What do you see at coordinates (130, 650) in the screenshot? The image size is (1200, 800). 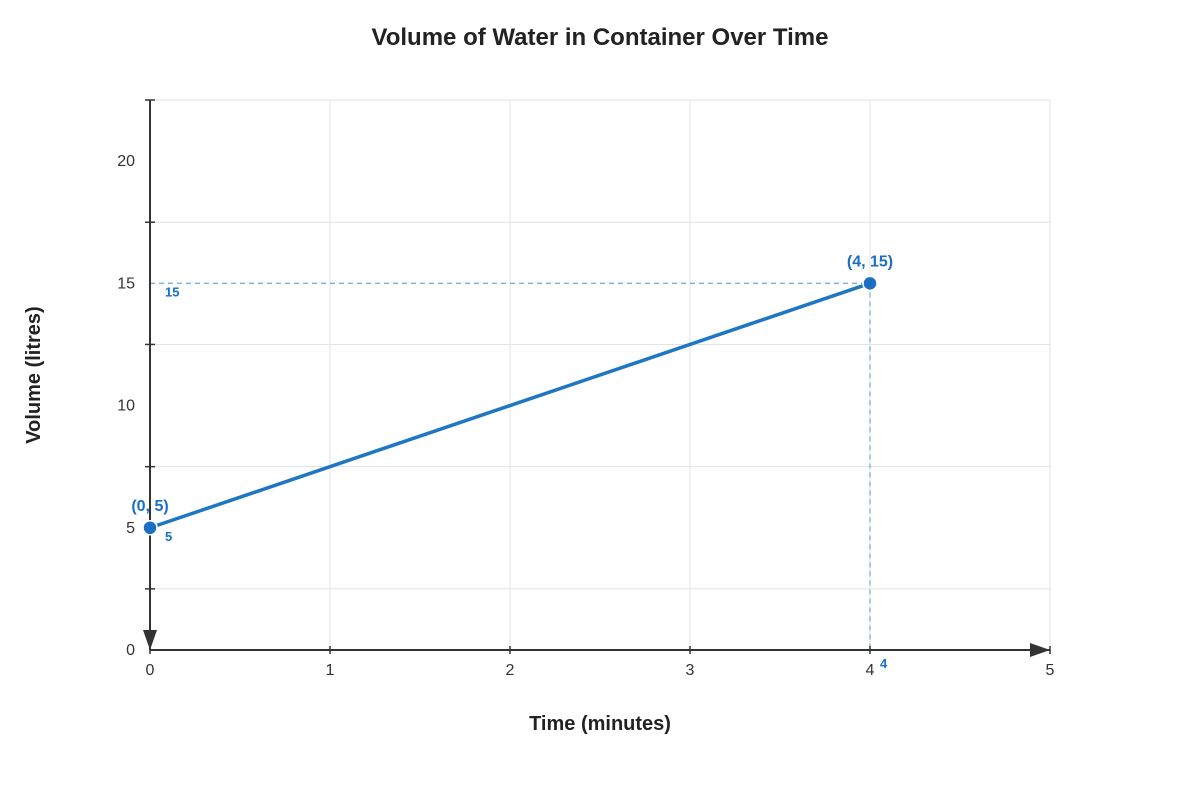 I see `y-tick-label: 0` at bounding box center [130, 650].